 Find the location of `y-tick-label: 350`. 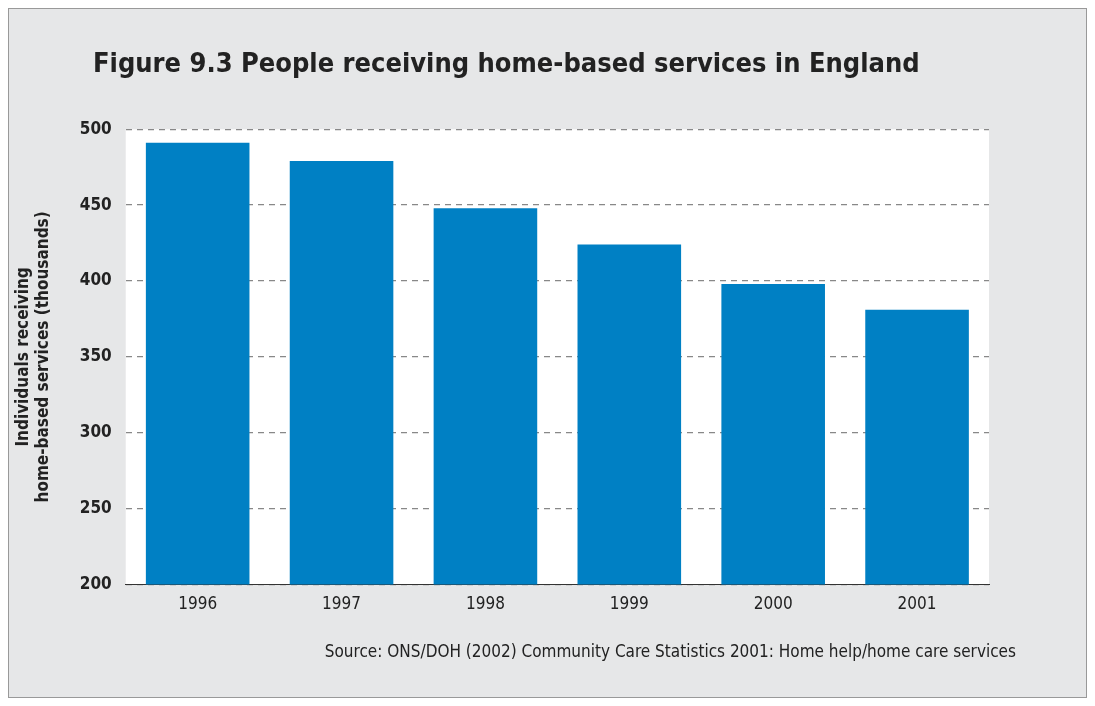

y-tick-label: 350 is located at coordinates (95, 355).